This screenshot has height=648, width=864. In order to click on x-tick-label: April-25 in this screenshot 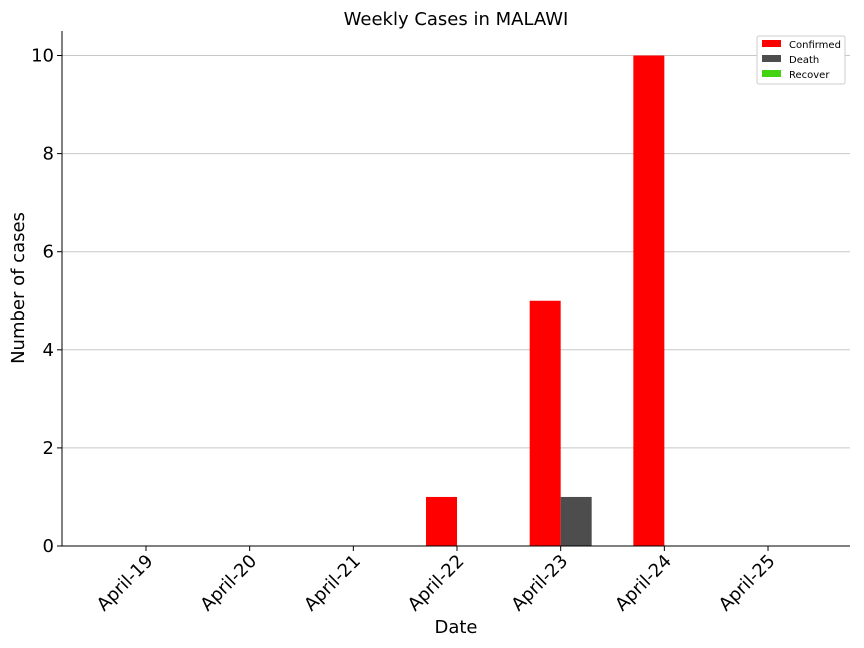, I will do `click(747, 583)`.